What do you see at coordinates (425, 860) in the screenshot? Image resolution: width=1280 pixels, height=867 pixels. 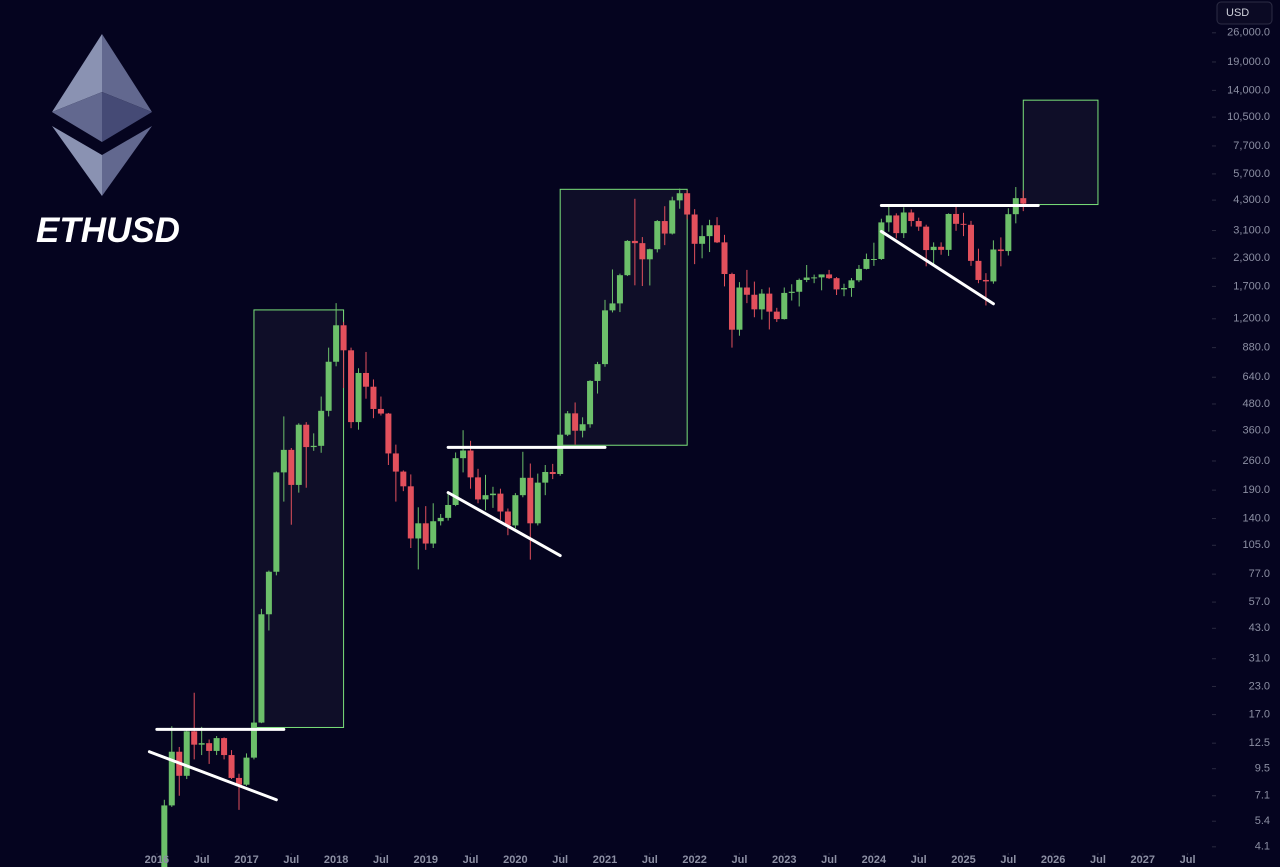 I see `x-tick-label: 2019` at bounding box center [425, 860].